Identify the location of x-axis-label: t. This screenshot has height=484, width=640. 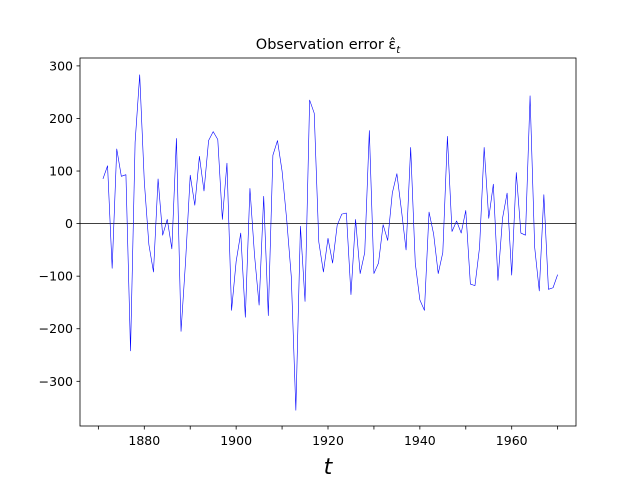
(329, 467).